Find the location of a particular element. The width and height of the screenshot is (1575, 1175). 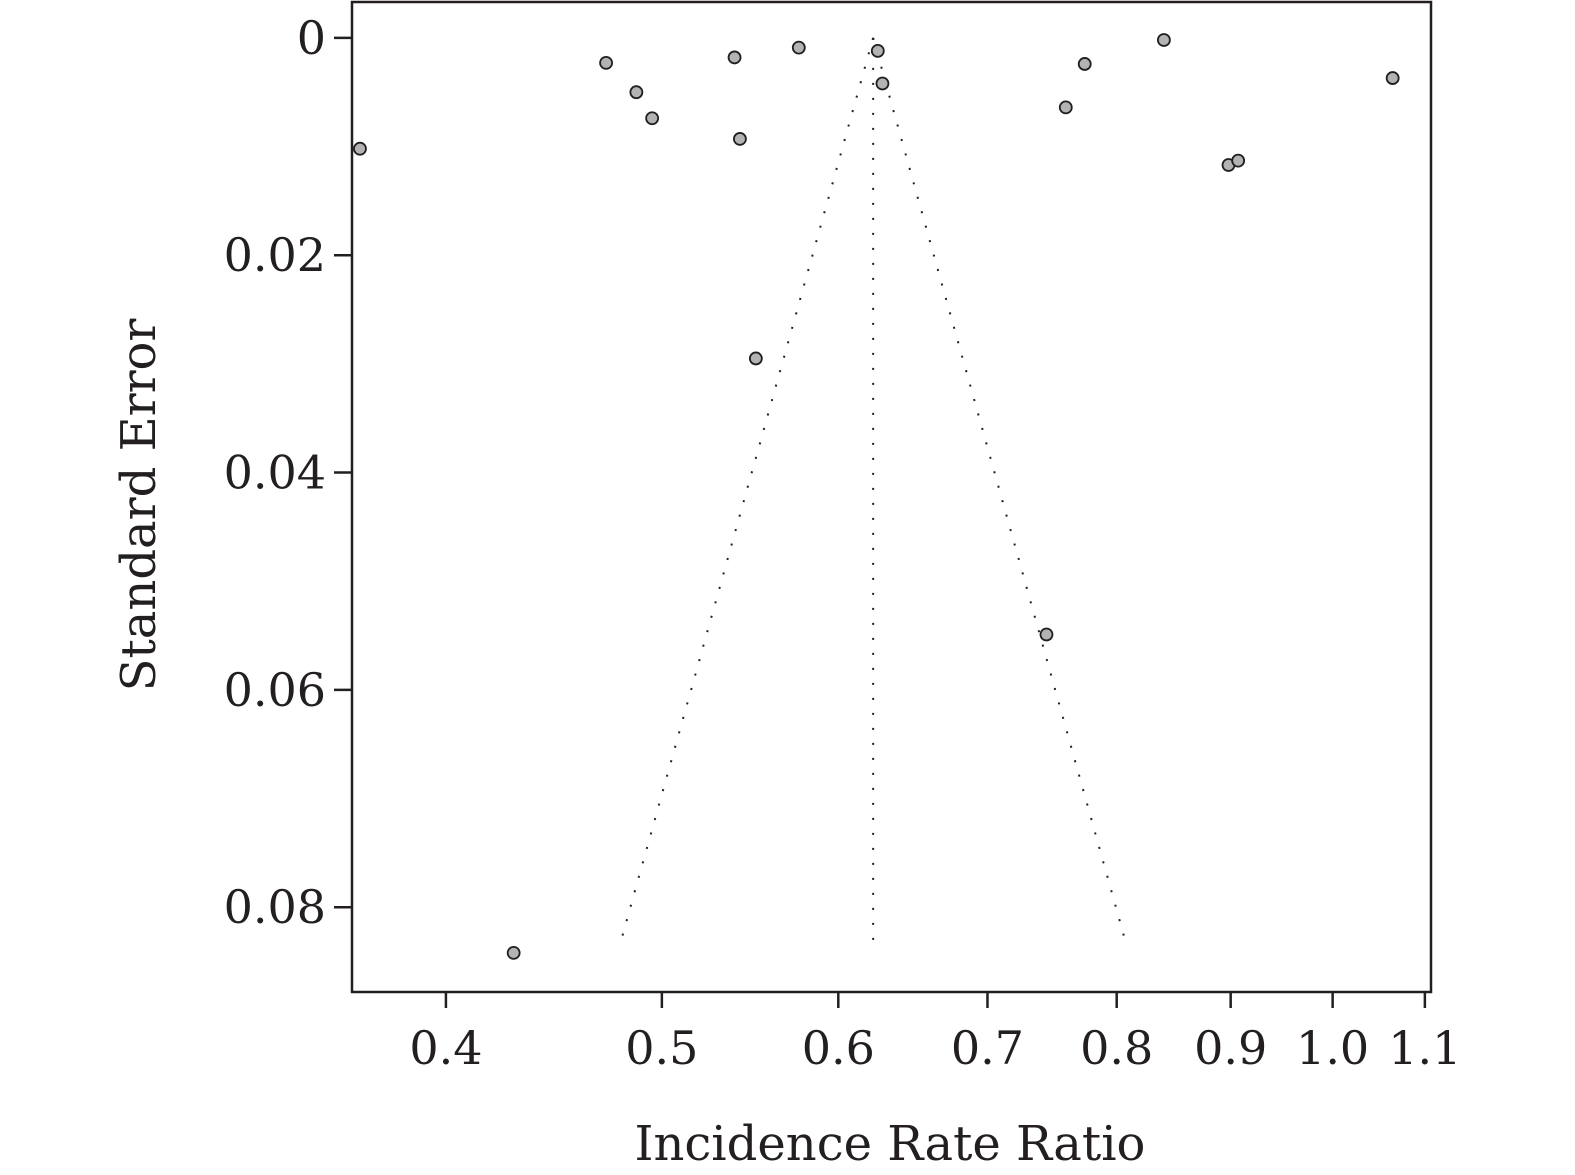

x-tick-label: 0.7 is located at coordinates (987, 1048).